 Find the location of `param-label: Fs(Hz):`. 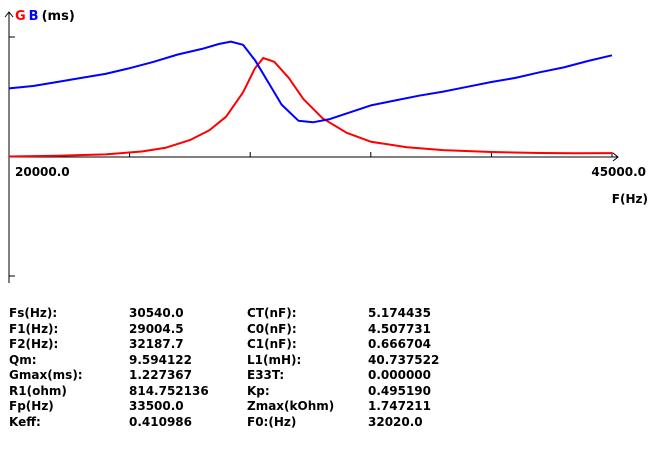

param-label: Fs(Hz): is located at coordinates (33, 313).